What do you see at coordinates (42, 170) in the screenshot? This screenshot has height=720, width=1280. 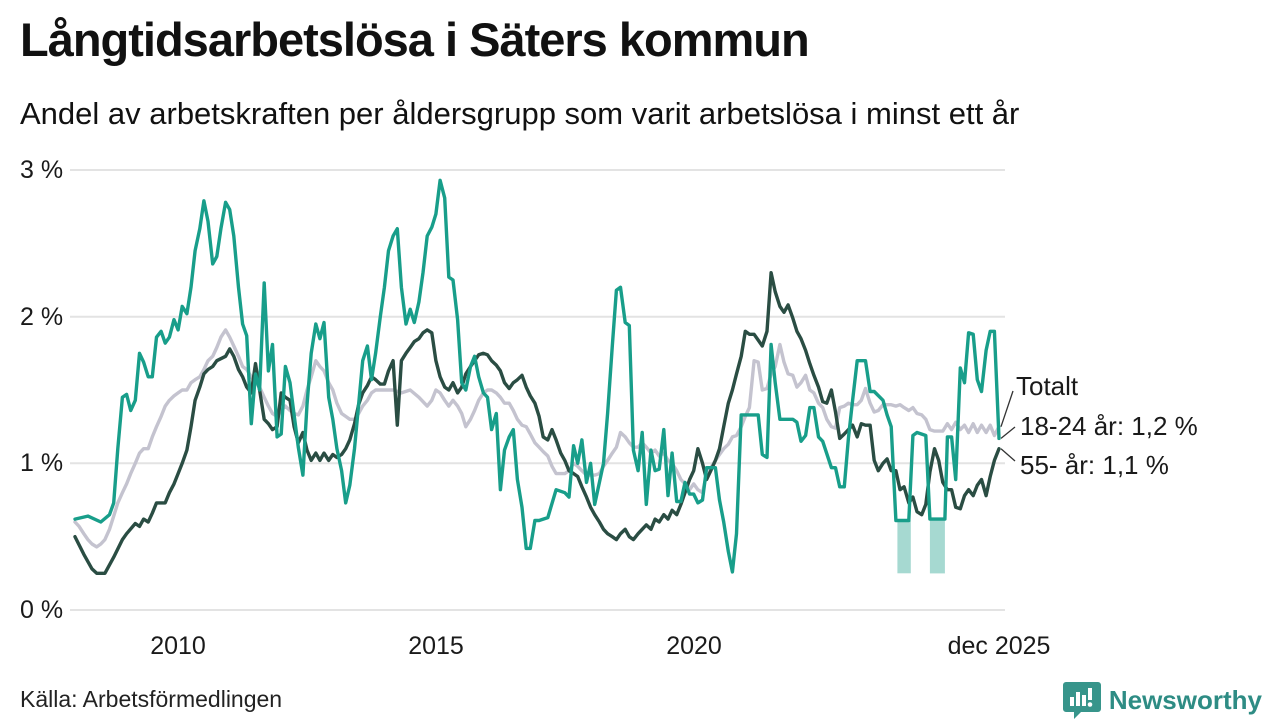 I see `y-tick-3: 3 %` at bounding box center [42, 170].